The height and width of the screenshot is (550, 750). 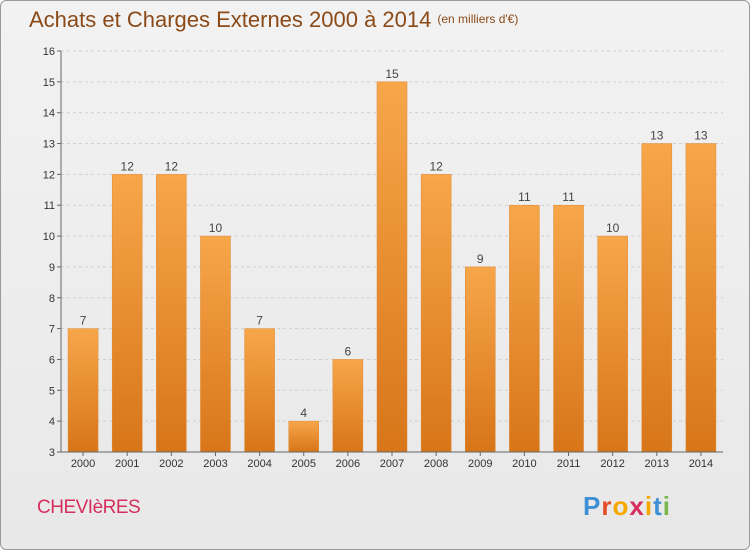 I want to click on logo-letter: t, so click(x=658, y=506).